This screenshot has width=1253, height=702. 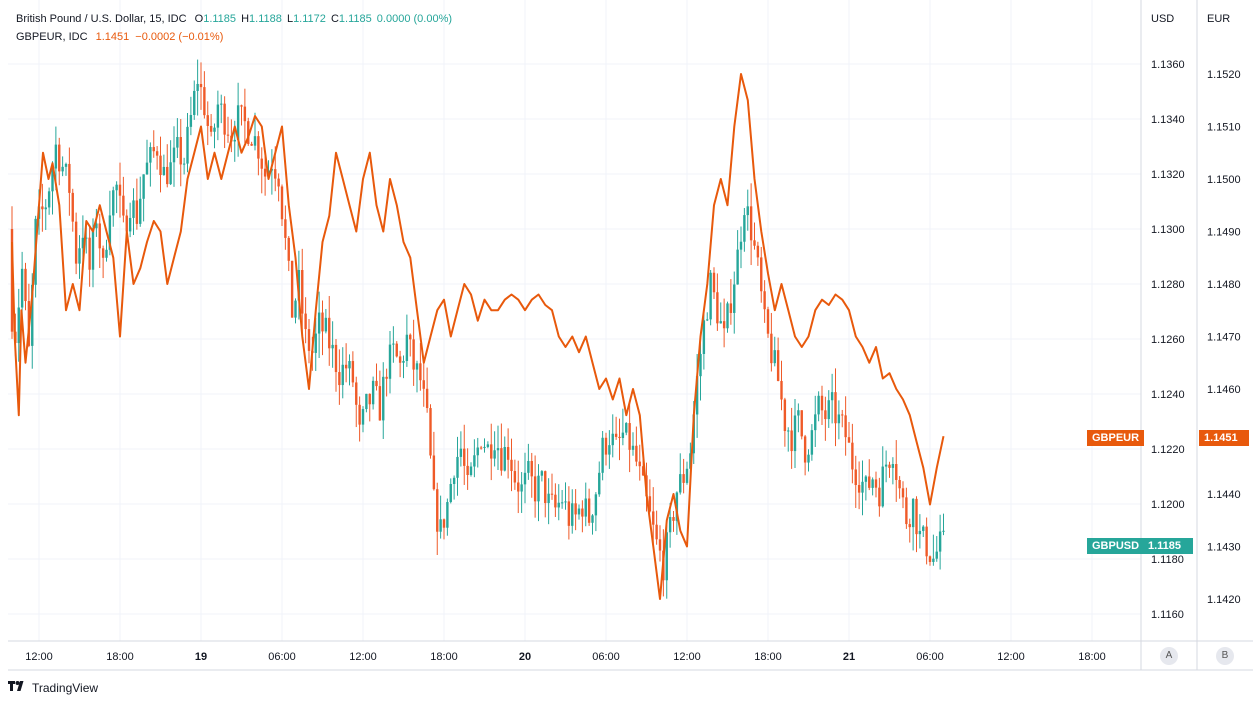 What do you see at coordinates (101, 19) in the screenshot?
I see `main-series-title: British Pound / U.S. Dollar, 15, IDC` at bounding box center [101, 19].